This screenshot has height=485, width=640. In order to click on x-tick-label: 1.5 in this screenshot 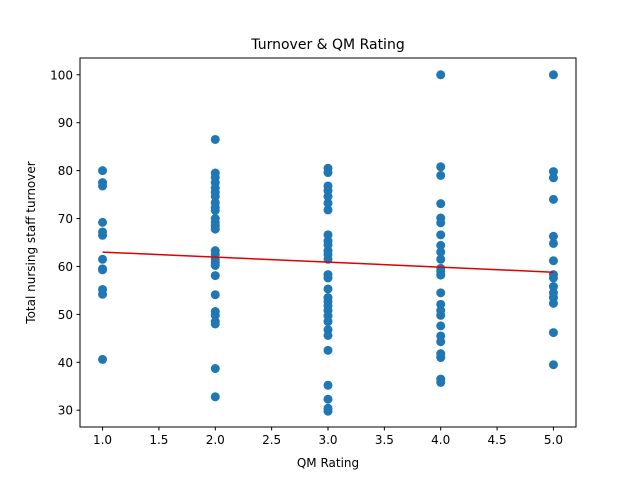, I will do `click(158, 440)`.